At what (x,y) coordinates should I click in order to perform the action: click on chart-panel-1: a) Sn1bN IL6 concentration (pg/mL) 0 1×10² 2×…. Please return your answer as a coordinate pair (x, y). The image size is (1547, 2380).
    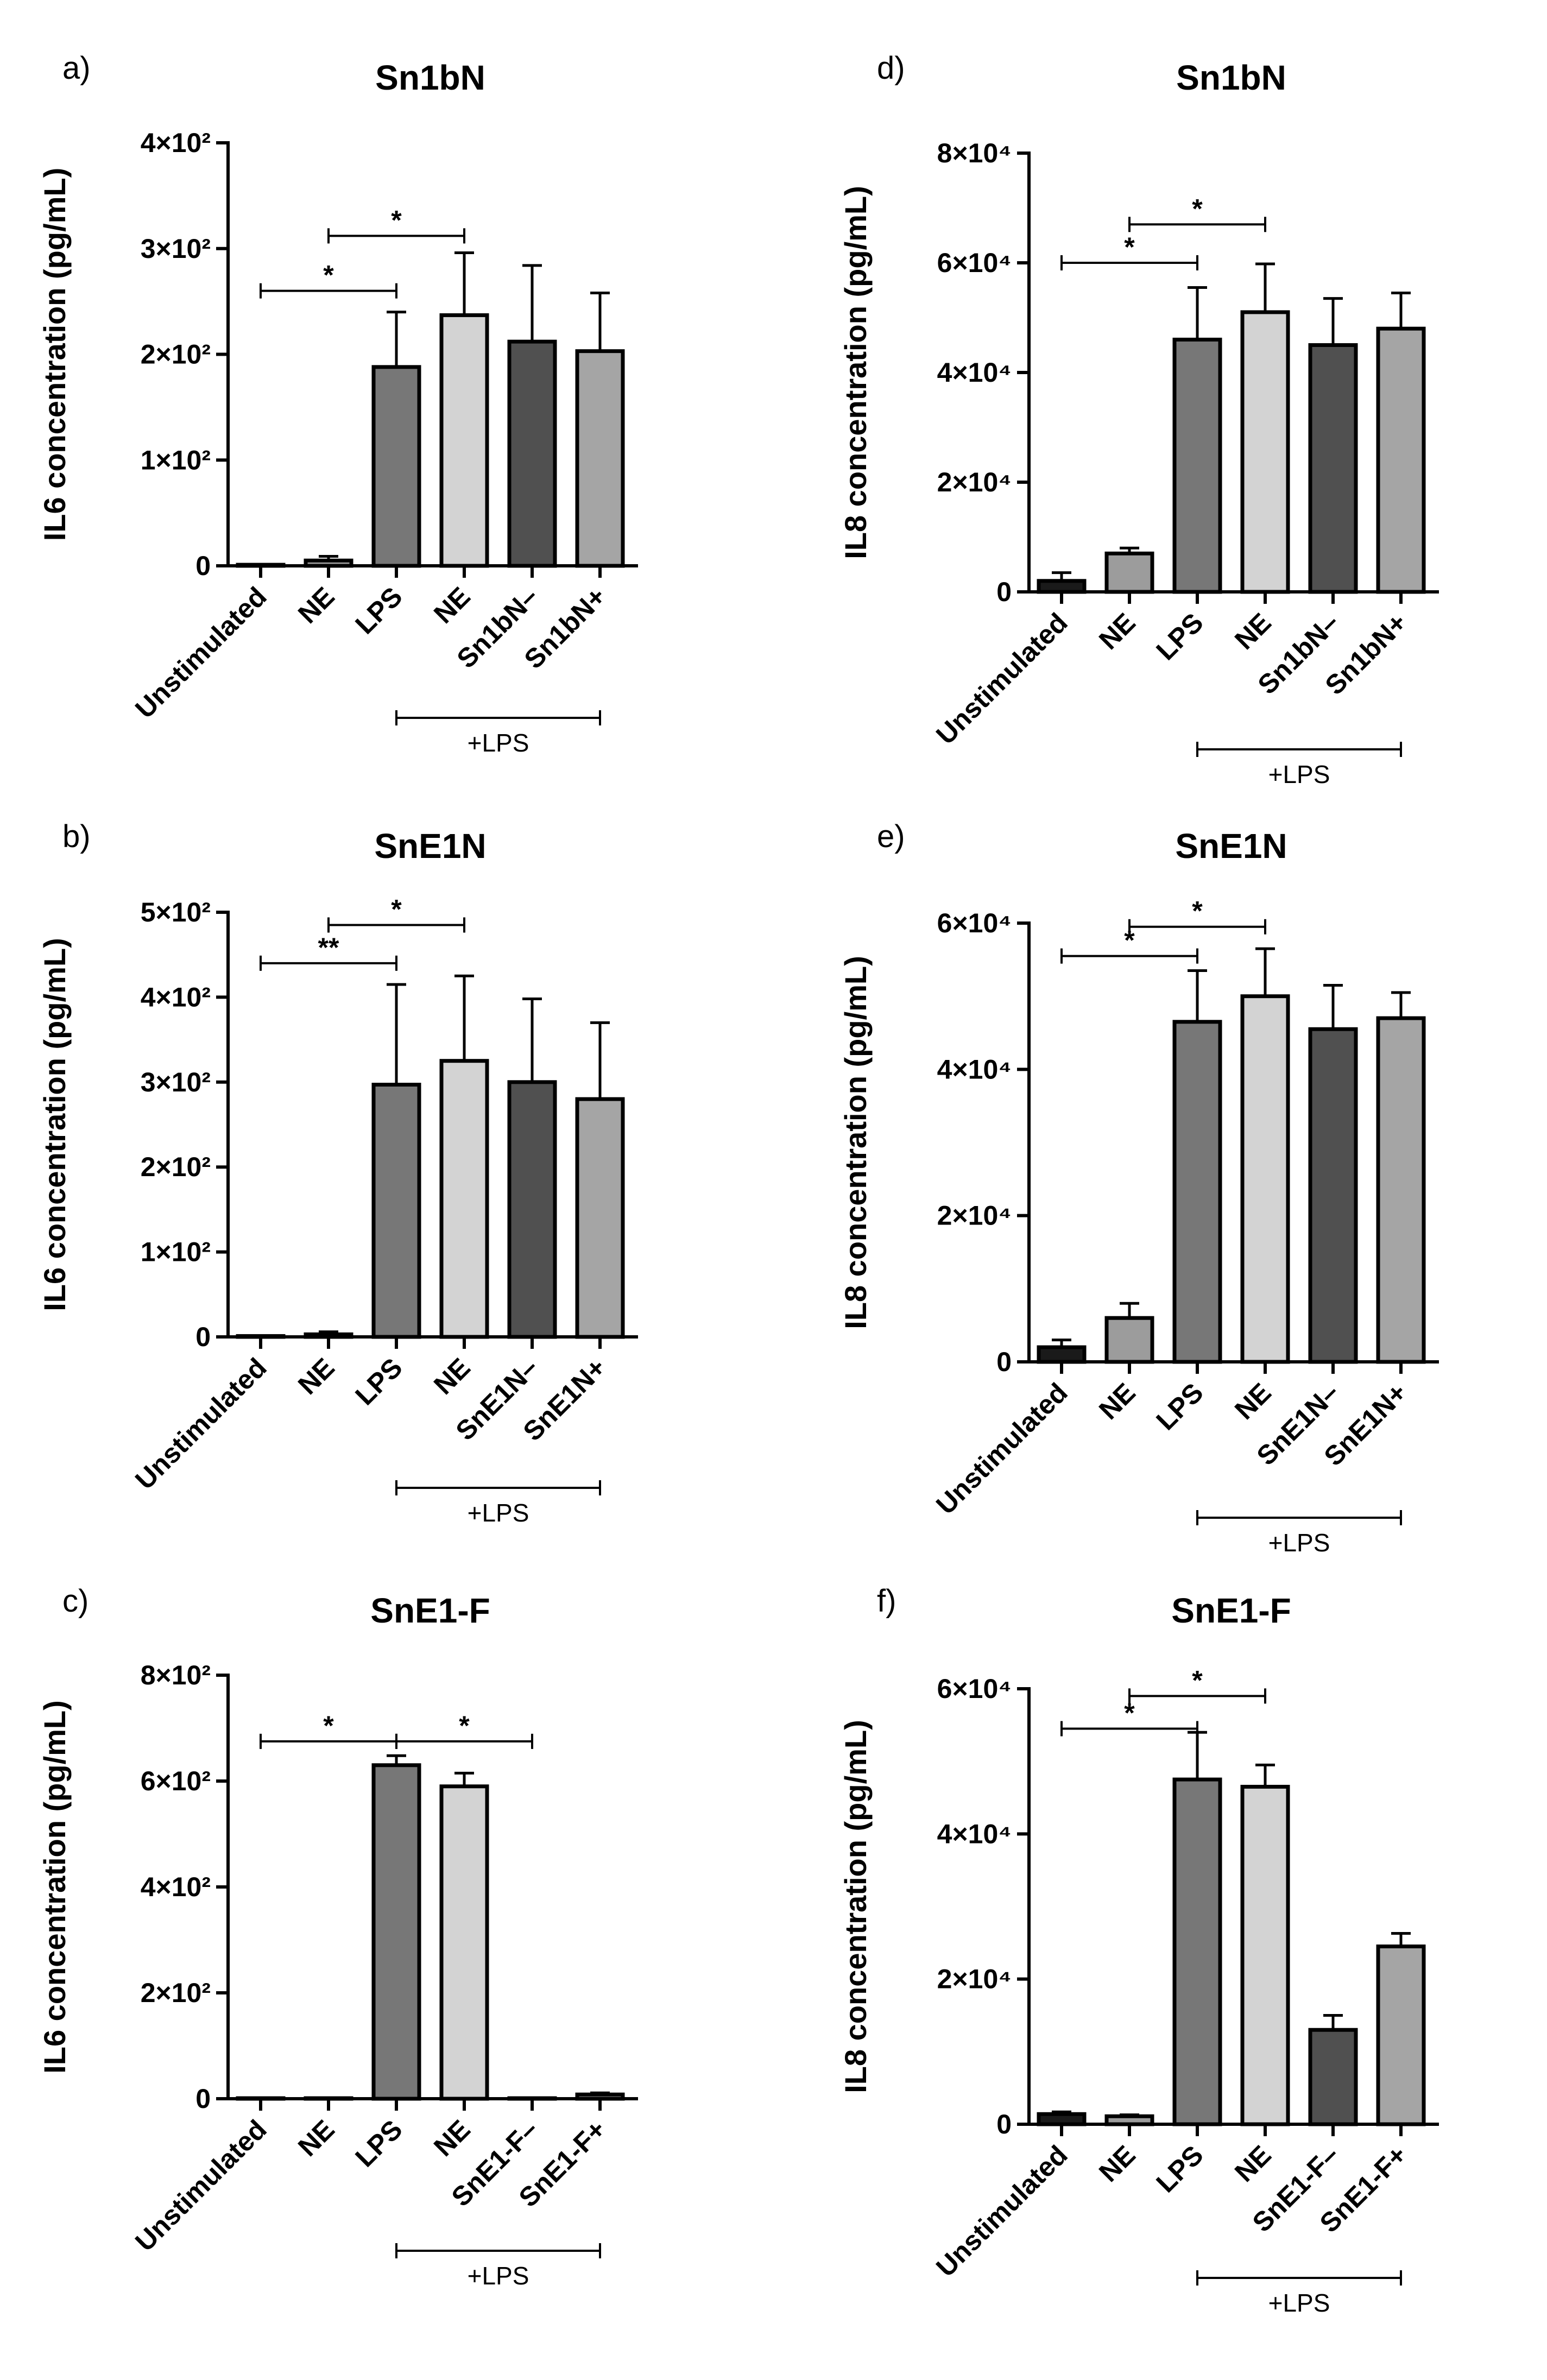
    Looking at the image, I should click on (337, 403).